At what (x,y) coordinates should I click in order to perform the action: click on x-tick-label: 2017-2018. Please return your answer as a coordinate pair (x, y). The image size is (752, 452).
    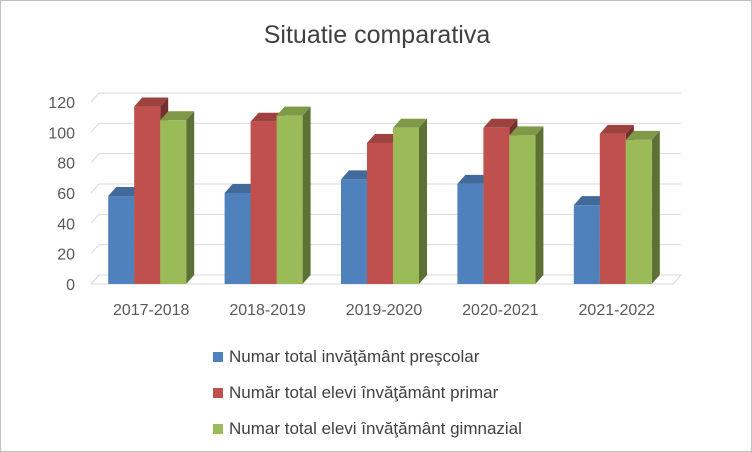
    Looking at the image, I should click on (151, 310).